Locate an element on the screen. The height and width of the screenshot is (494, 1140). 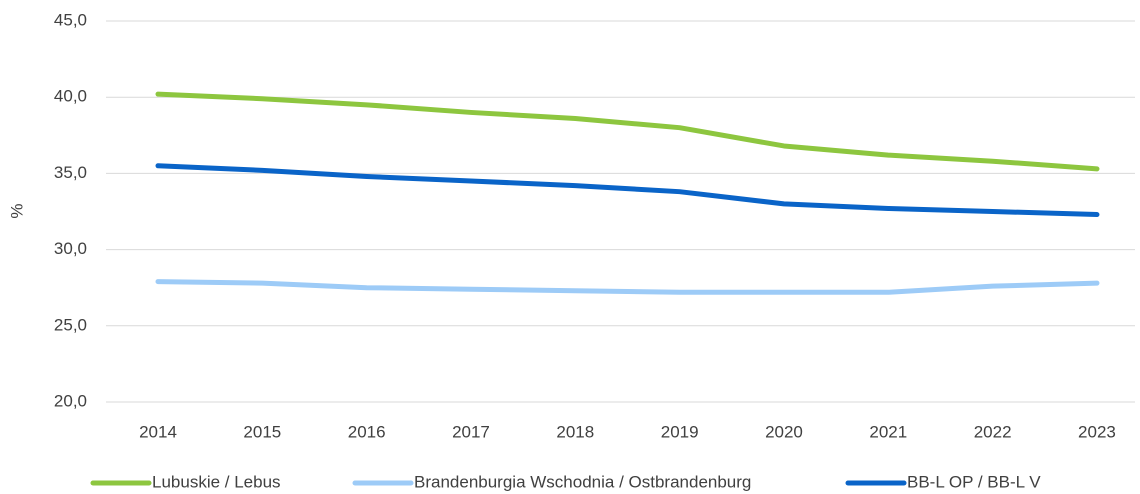
x-tick-label: 2015 is located at coordinates (262, 431).